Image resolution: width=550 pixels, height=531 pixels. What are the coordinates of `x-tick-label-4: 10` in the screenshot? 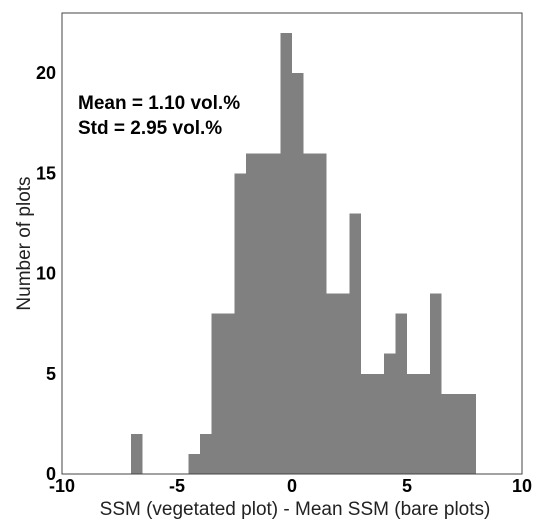 It's located at (522, 486).